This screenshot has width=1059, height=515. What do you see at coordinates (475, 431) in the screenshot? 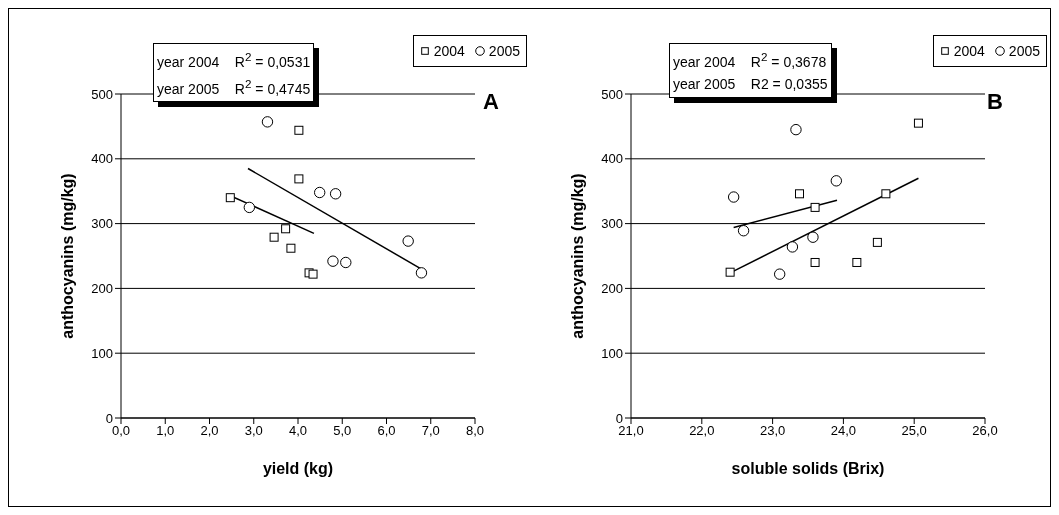
I see `x-tick-label: 8,0` at bounding box center [475, 431].